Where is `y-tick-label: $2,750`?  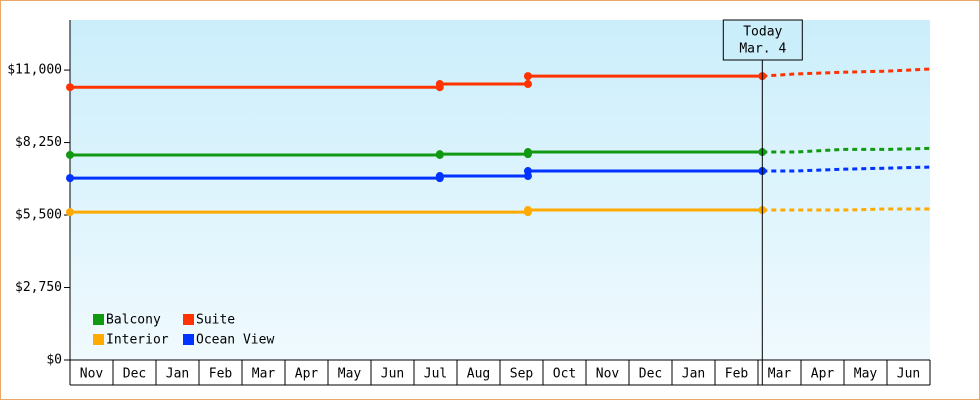 y-tick-label: $2,750 is located at coordinates (38, 287).